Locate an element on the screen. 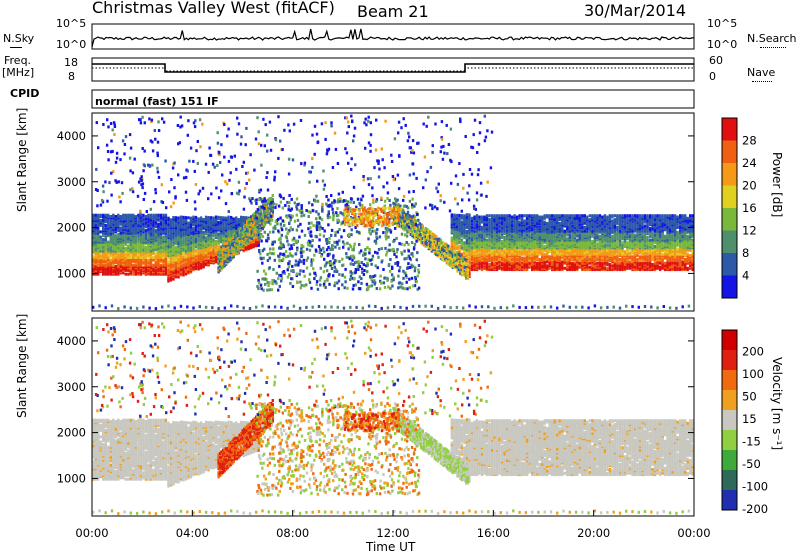  freq-panel is located at coordinates (393, 69).